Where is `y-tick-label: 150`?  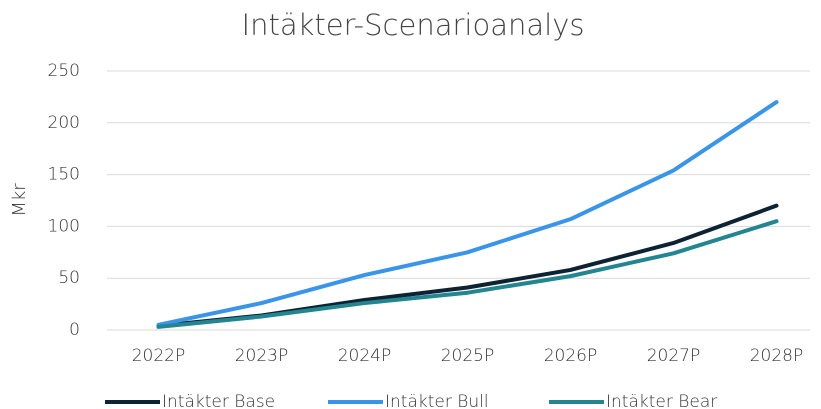
y-tick-label: 150 is located at coordinates (64, 175).